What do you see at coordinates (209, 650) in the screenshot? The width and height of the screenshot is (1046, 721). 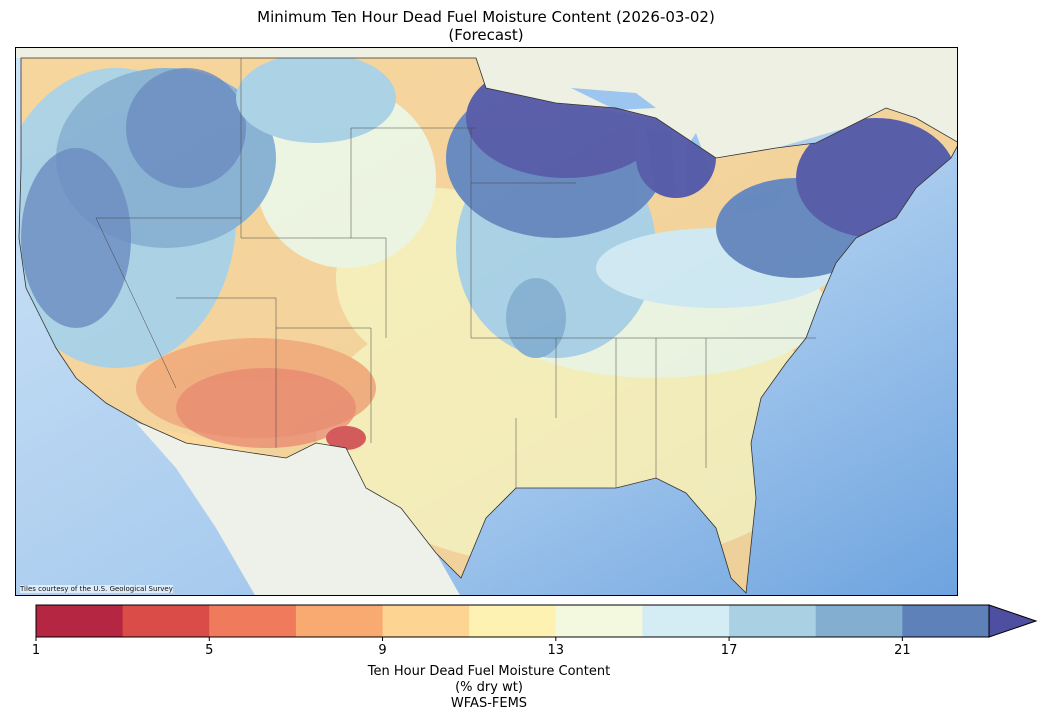 I see `colorbar-tick-label: 5` at bounding box center [209, 650].